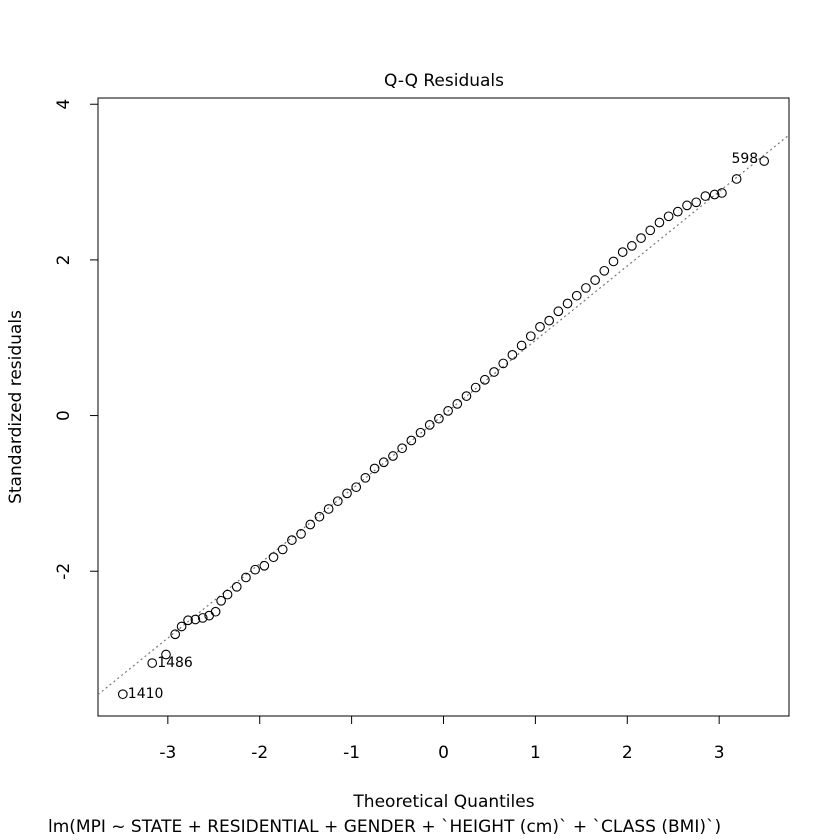  What do you see at coordinates (744, 159) in the screenshot?
I see `point-label: 598` at bounding box center [744, 159].